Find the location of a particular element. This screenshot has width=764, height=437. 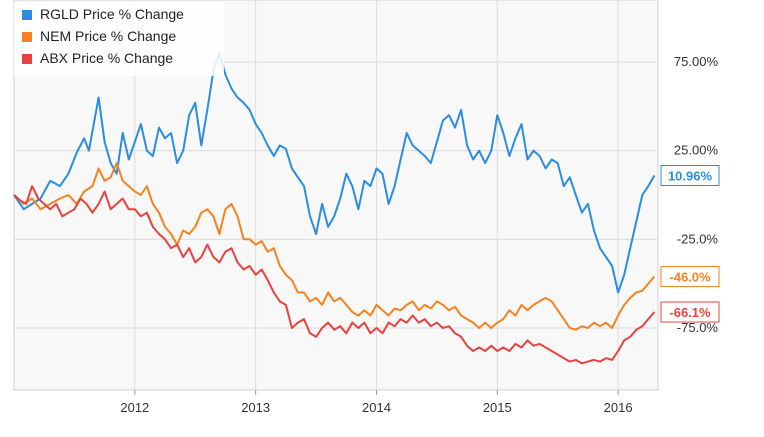

x-tick-label: 2016 is located at coordinates (618, 407).